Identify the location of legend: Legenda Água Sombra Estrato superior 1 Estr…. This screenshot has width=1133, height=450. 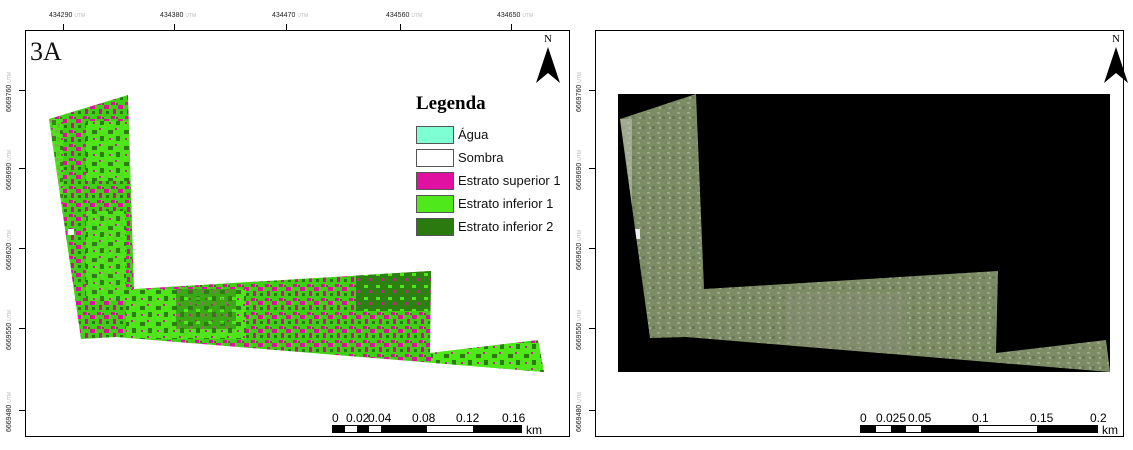
(488, 165).